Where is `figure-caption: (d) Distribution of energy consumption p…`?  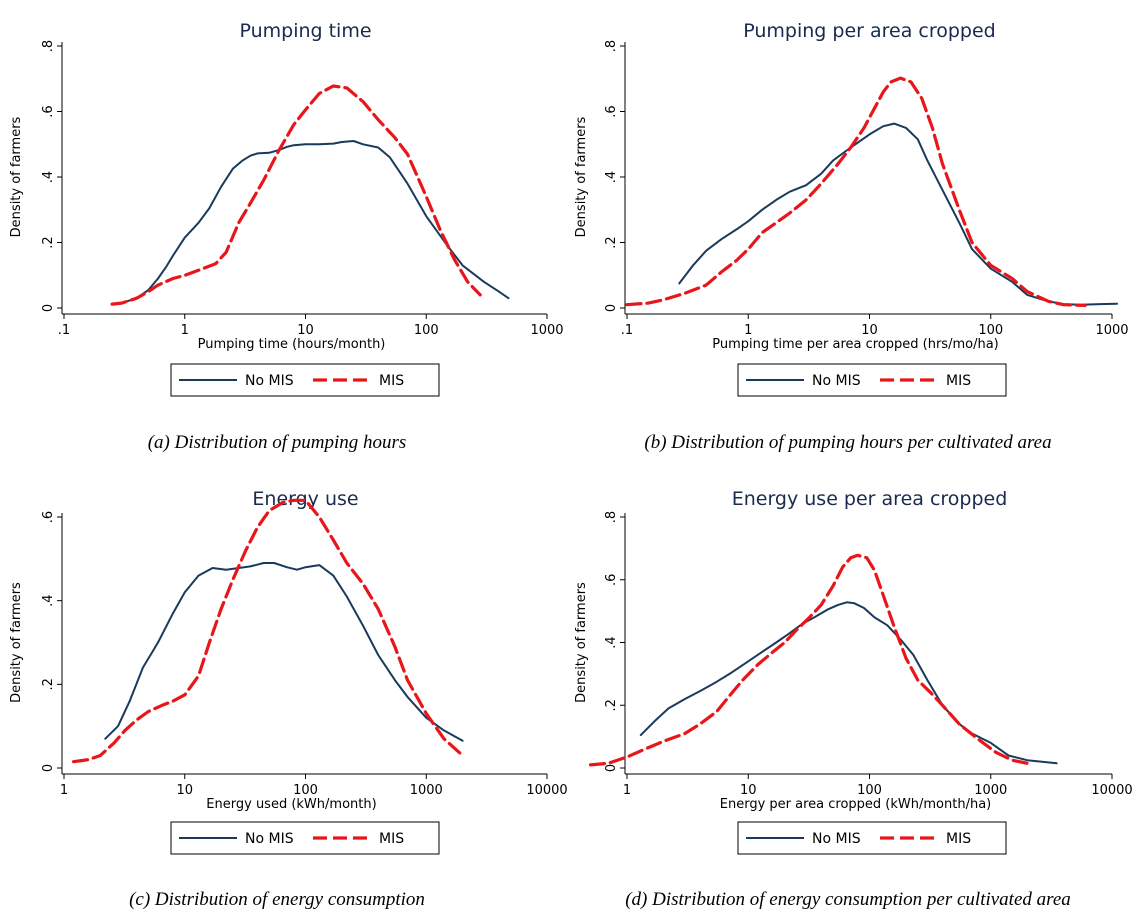 figure-caption: (d) Distribution of energy consumption p… is located at coordinates (848, 899).